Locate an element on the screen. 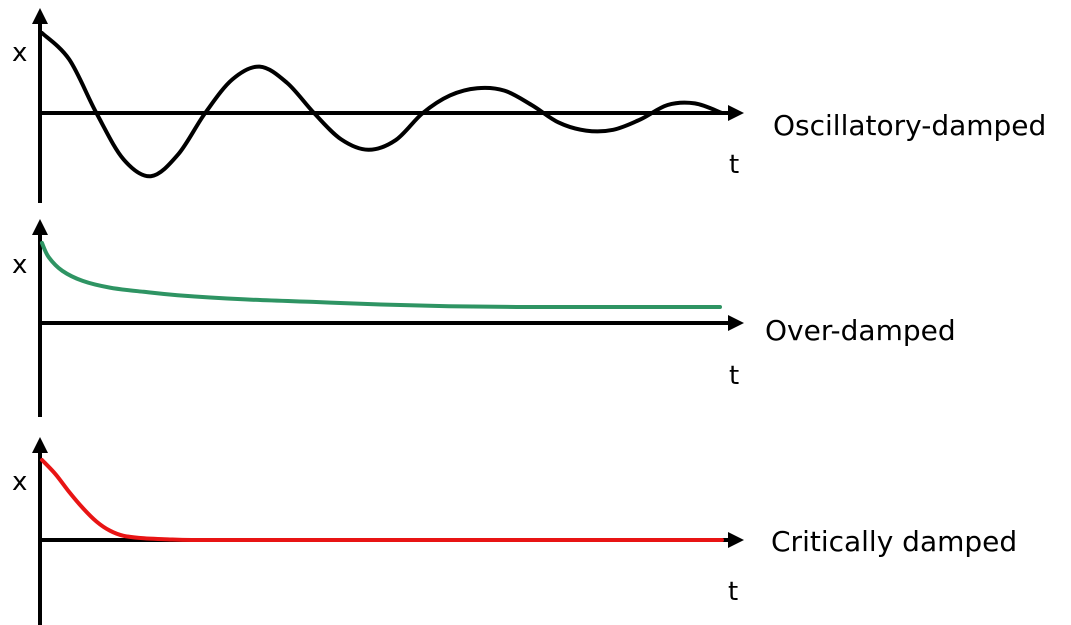 This screenshot has height=625, width=1071. critically-damped-curve is located at coordinates (382, 500).